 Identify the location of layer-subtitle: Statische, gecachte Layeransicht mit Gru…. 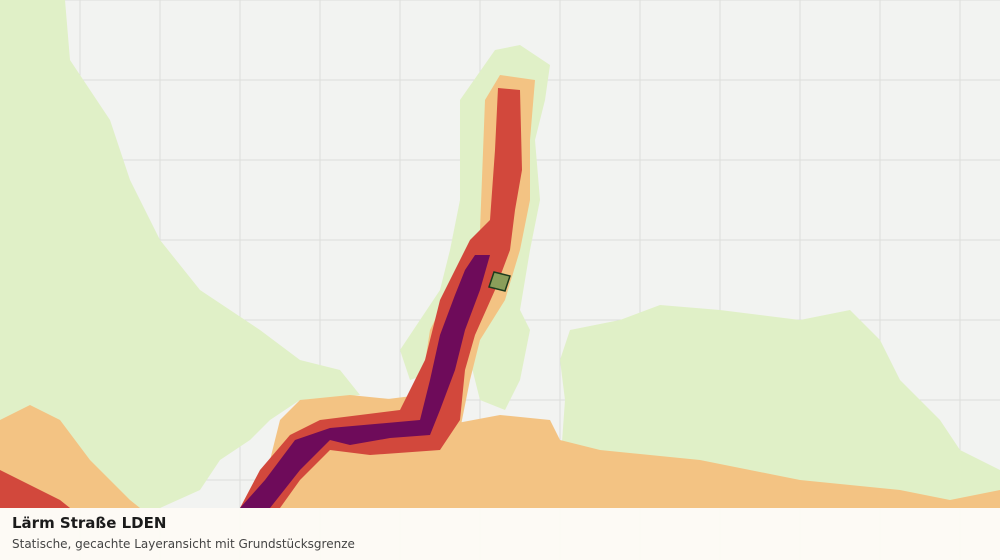
(183, 544).